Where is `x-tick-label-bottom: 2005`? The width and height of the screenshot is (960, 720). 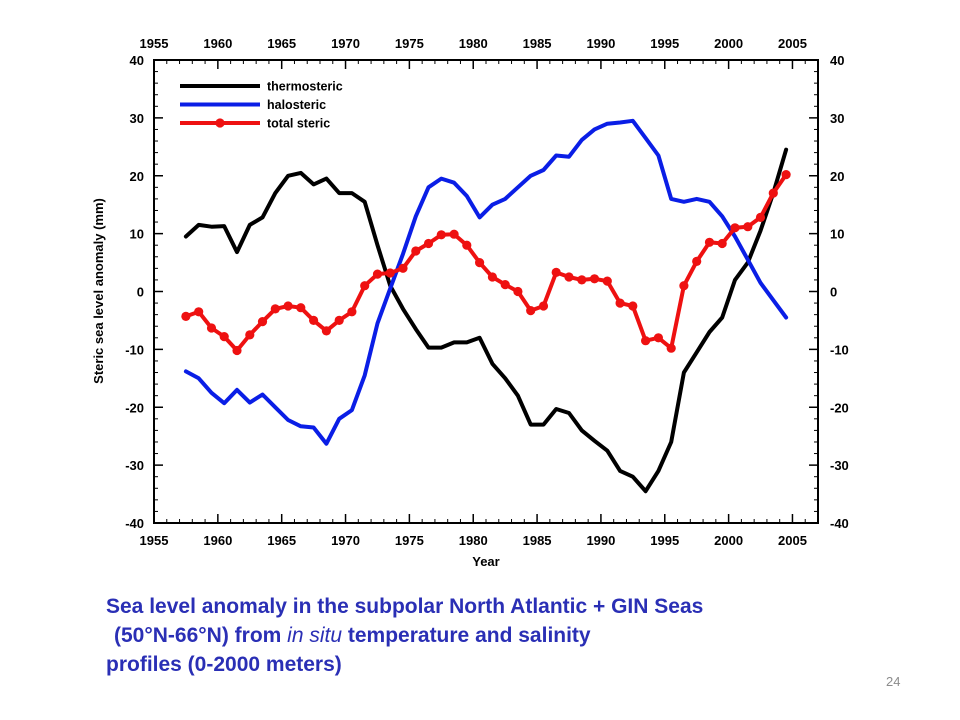
x-tick-label-bottom: 2005 is located at coordinates (792, 540).